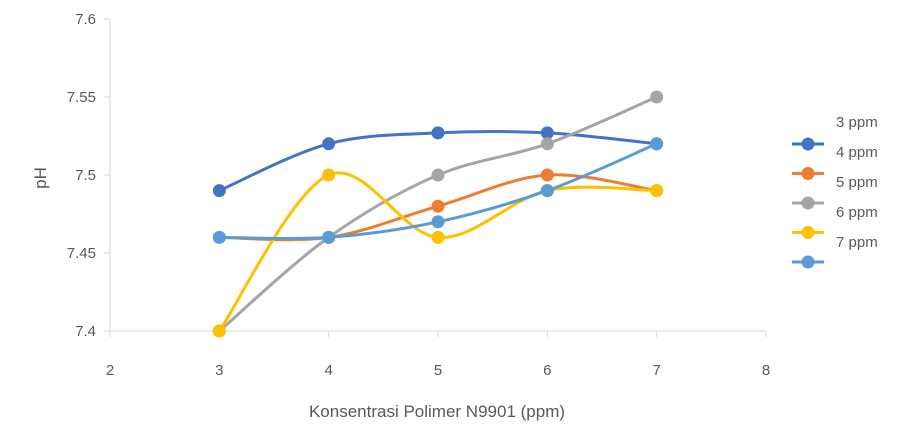 Image resolution: width=906 pixels, height=426 pixels. Describe the element at coordinates (437, 411) in the screenshot. I see `x-axis-title: Konsentrasi Polimer N9901 (ppm)` at that location.